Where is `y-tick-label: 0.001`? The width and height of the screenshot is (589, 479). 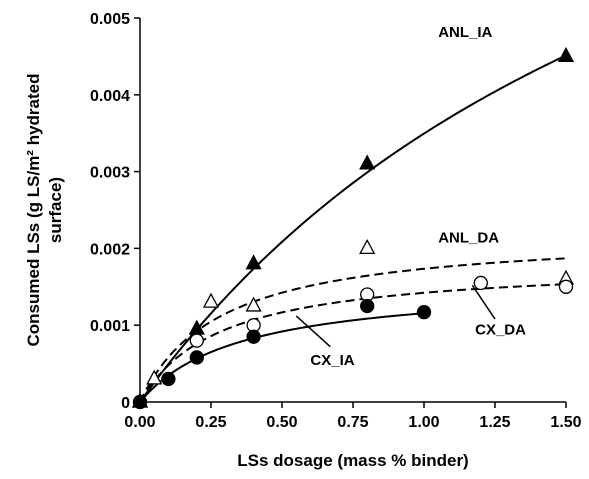 y-tick-label: 0.001 is located at coordinates (110, 326).